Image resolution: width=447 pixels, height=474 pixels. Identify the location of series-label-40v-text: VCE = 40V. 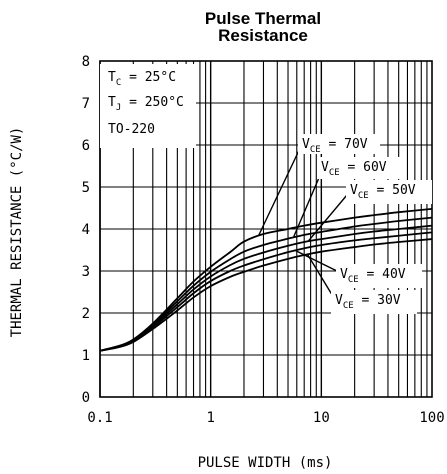
(373, 276).